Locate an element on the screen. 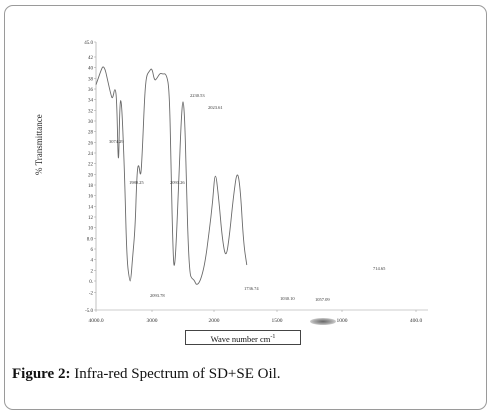 This screenshot has height=416, width=491. y-tick-label: 45.0 is located at coordinates (88, 43).